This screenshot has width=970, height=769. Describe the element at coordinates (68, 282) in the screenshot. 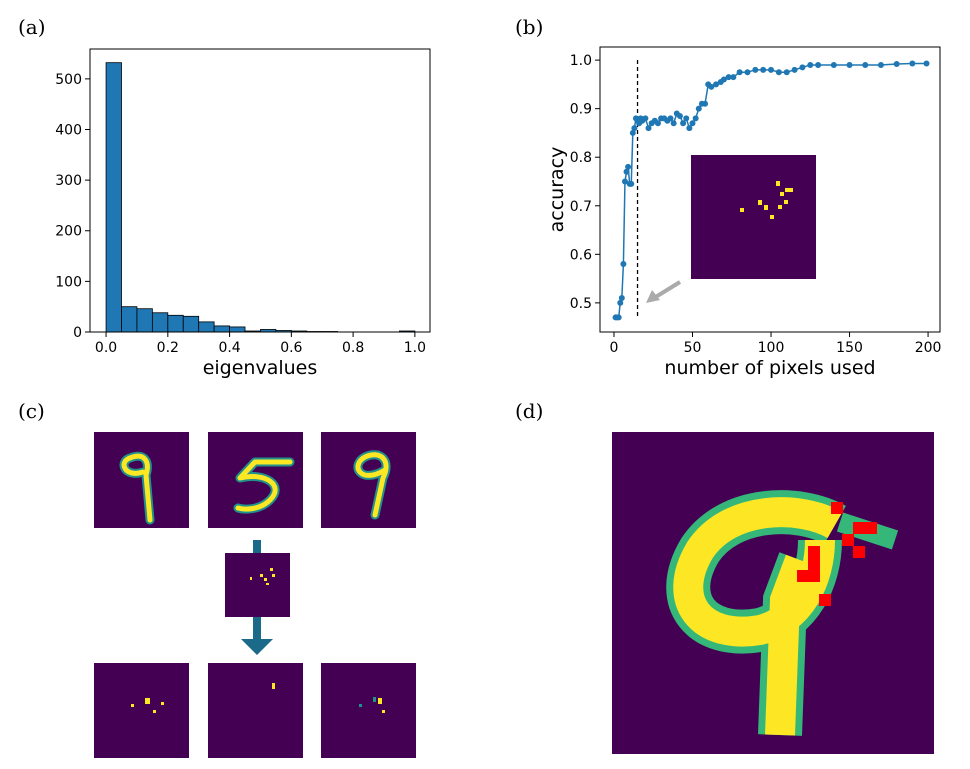

I see `y-tick-label: 100` at that location.